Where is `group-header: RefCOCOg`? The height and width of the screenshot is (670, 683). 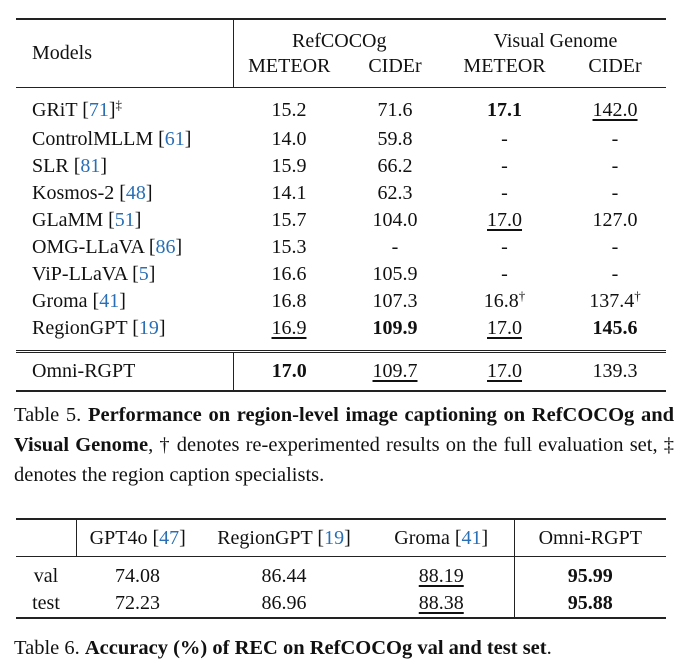
group-header: RefCOCOg is located at coordinates (339, 41).